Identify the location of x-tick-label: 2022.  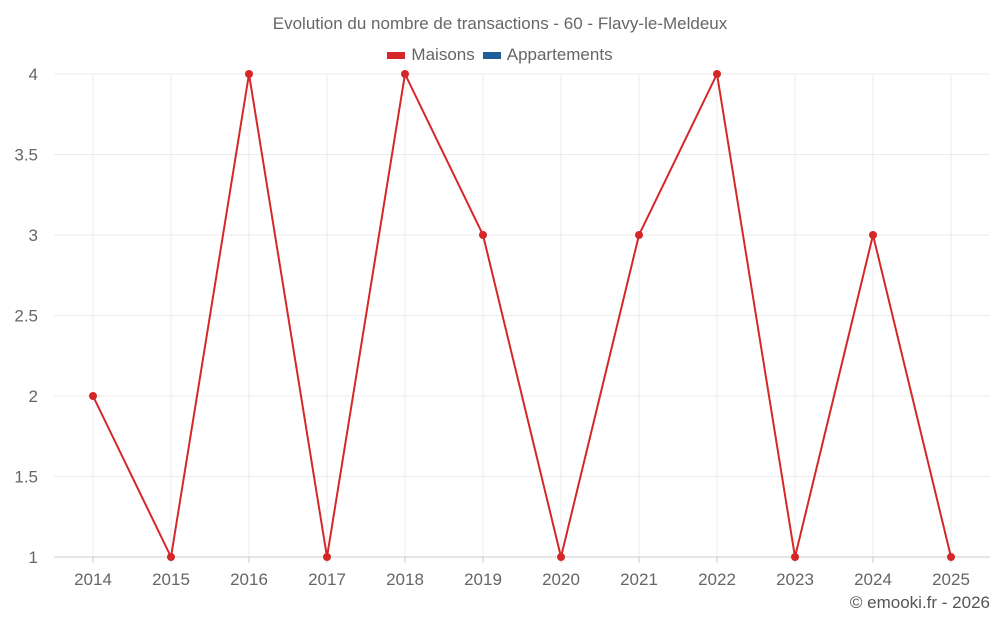
(717, 579).